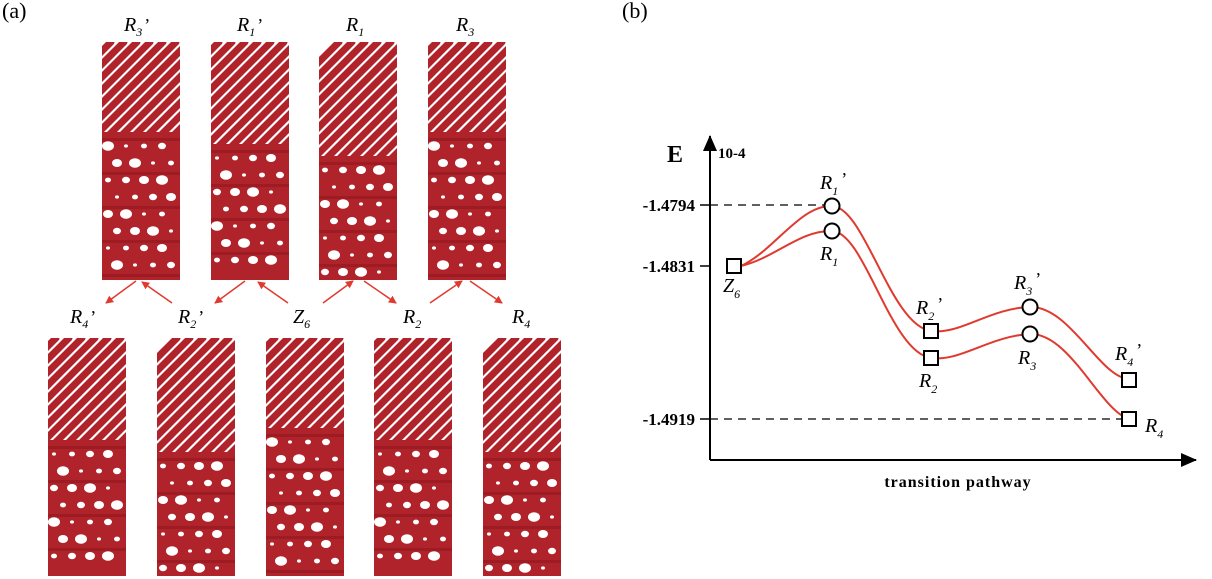  Describe the element at coordinates (338, 292) in the screenshot. I see `arrow-z6-to-r1` at that location.